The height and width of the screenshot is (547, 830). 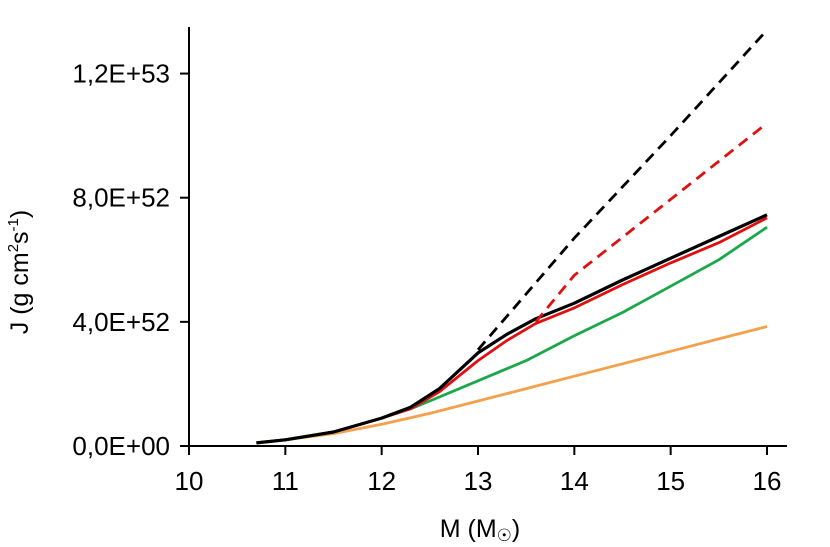 I want to click on y-axis-title-mid: s, so click(x=20, y=237).